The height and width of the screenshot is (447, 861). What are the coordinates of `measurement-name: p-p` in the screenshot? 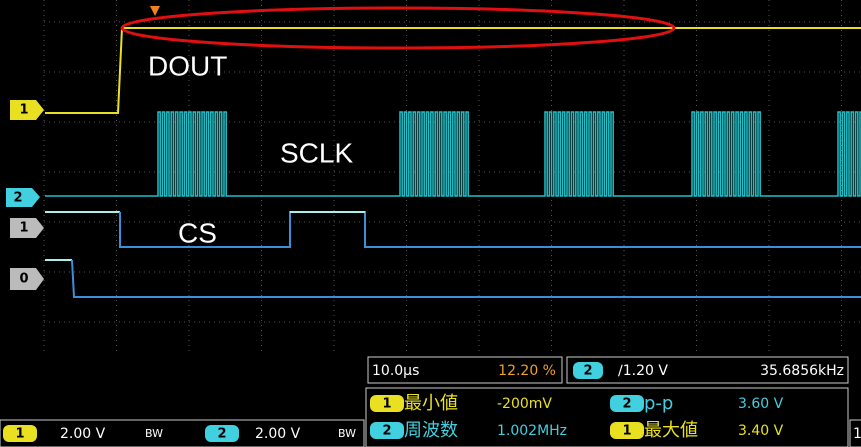 It's located at (658, 403).